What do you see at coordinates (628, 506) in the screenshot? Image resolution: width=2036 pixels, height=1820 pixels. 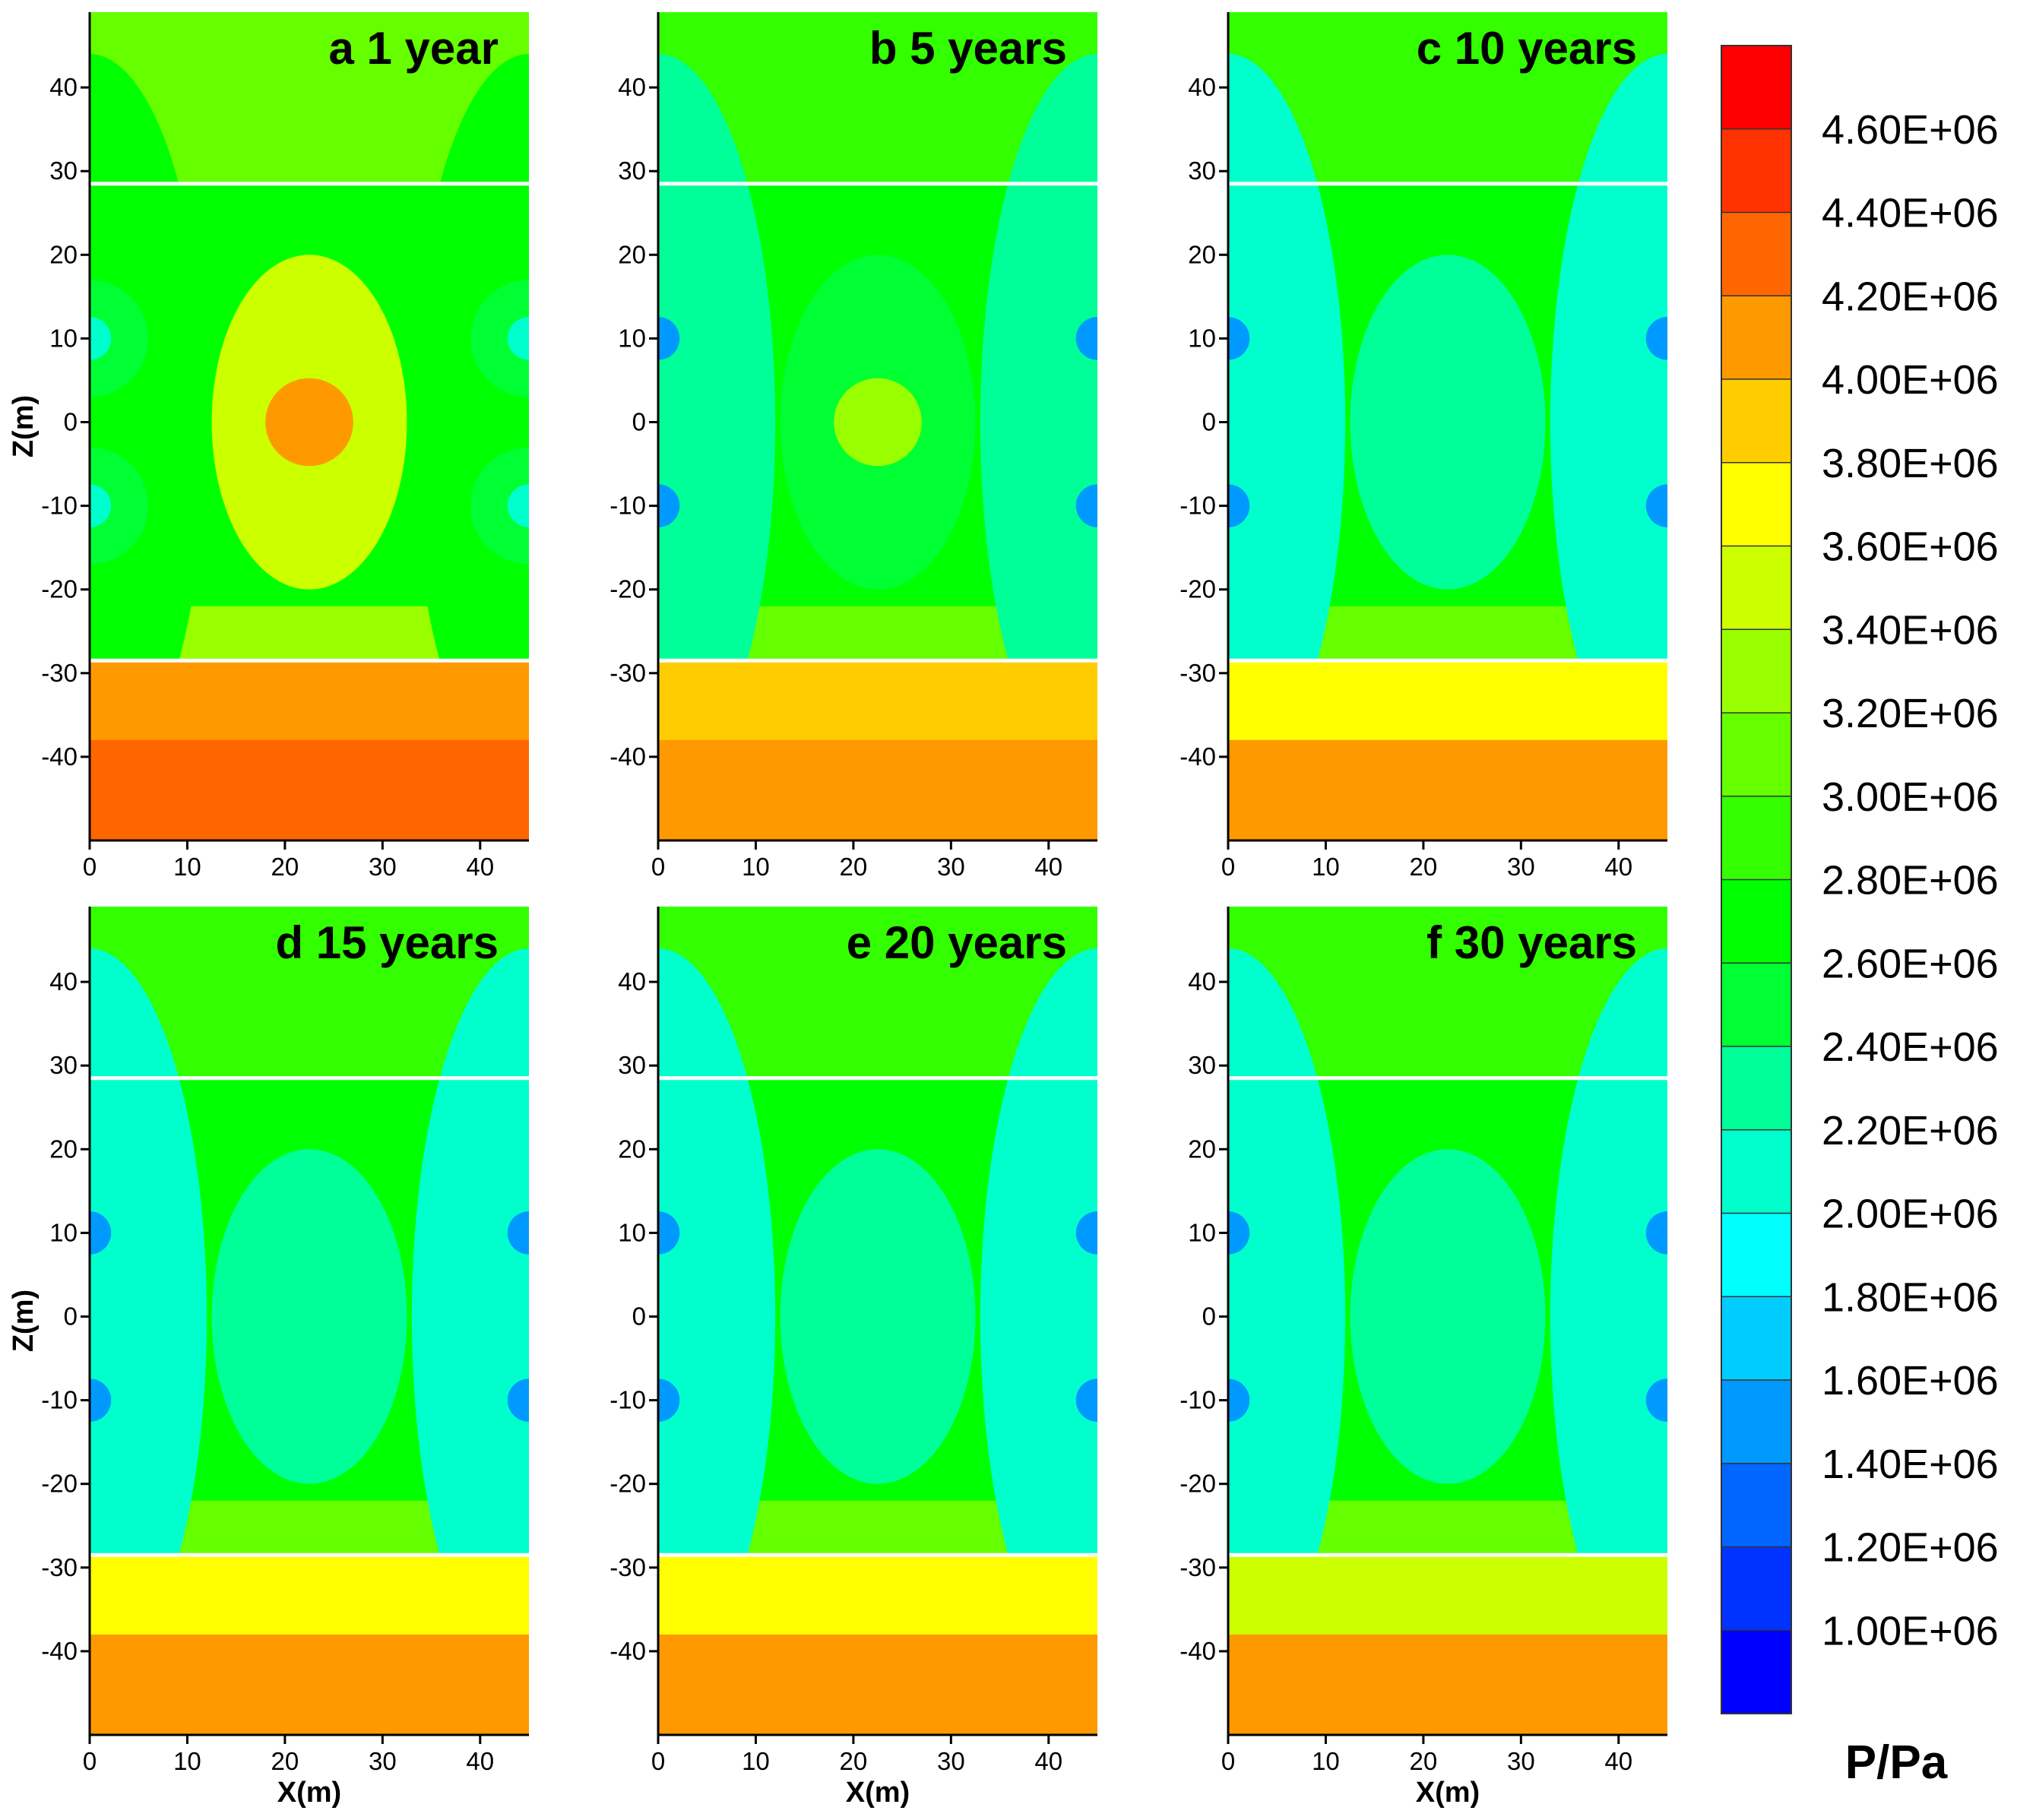 I see `y-tick-label-b--10: -10` at bounding box center [628, 506].